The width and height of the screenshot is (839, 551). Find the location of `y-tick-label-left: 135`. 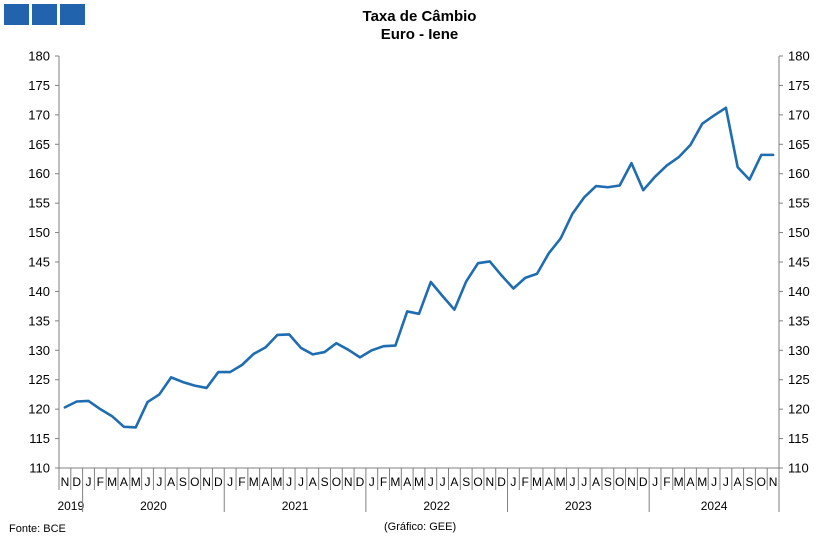

y-tick-label-left: 135 is located at coordinates (39, 320).